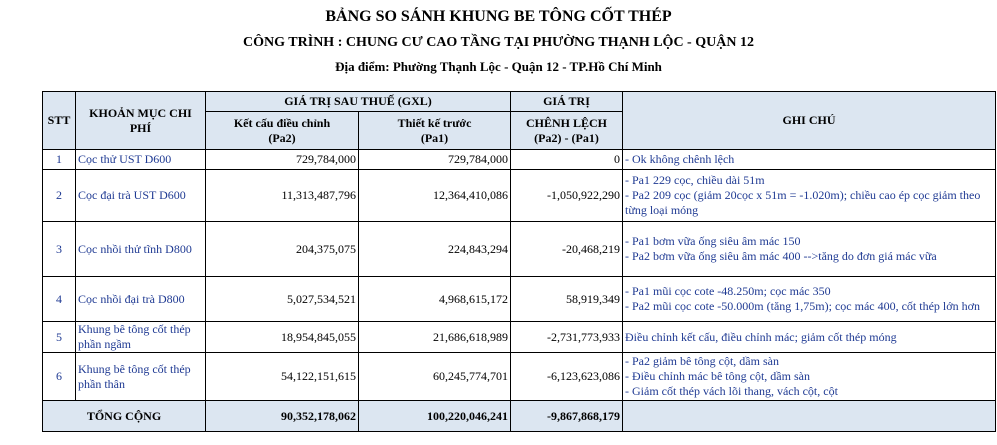 This screenshot has width=997, height=445. What do you see at coordinates (358, 101) in the screenshot?
I see `header-cell: GIÁ TRỊ SAU THUẾ (GXL)` at bounding box center [358, 101].